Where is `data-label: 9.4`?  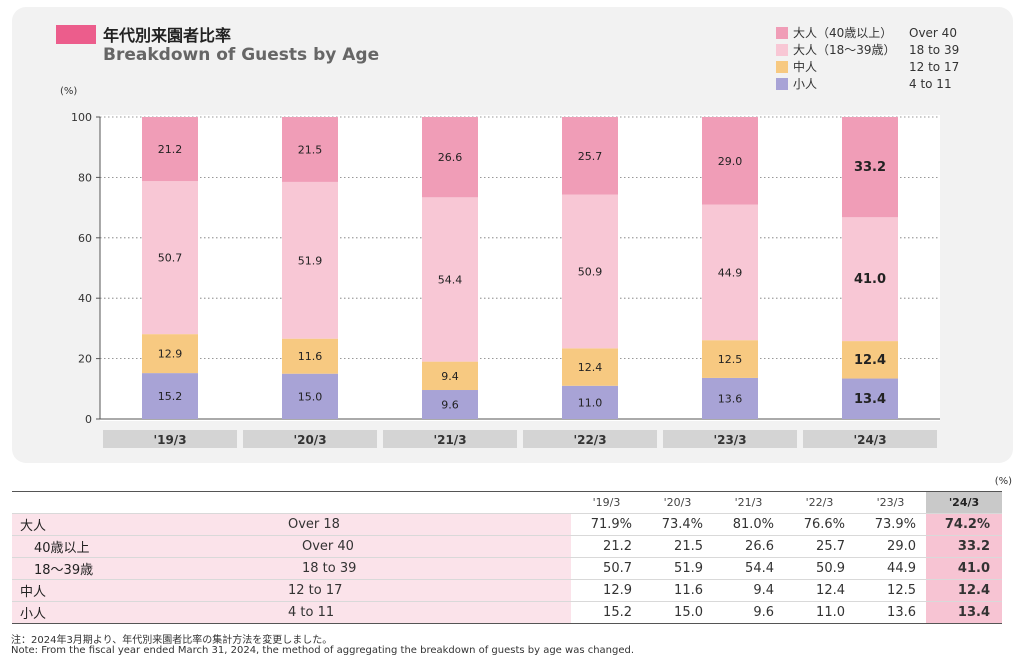 data-label: 9.4 is located at coordinates (450, 376).